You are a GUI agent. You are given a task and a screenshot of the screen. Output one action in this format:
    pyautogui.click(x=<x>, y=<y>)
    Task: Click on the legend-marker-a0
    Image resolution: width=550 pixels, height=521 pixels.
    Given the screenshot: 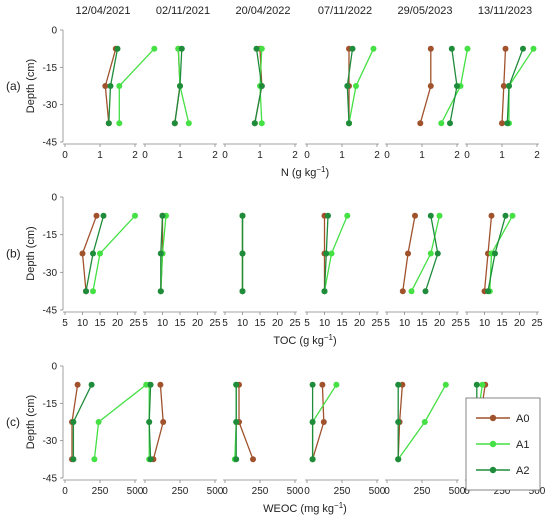 What is the action you would take?
    pyautogui.click(x=493, y=418)
    